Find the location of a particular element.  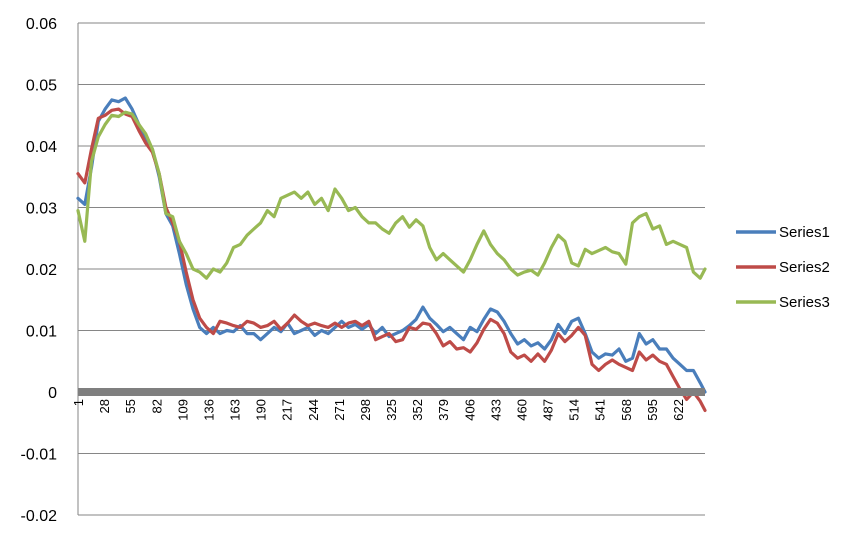

y-tick-label: 0.06 is located at coordinates (41, 24).